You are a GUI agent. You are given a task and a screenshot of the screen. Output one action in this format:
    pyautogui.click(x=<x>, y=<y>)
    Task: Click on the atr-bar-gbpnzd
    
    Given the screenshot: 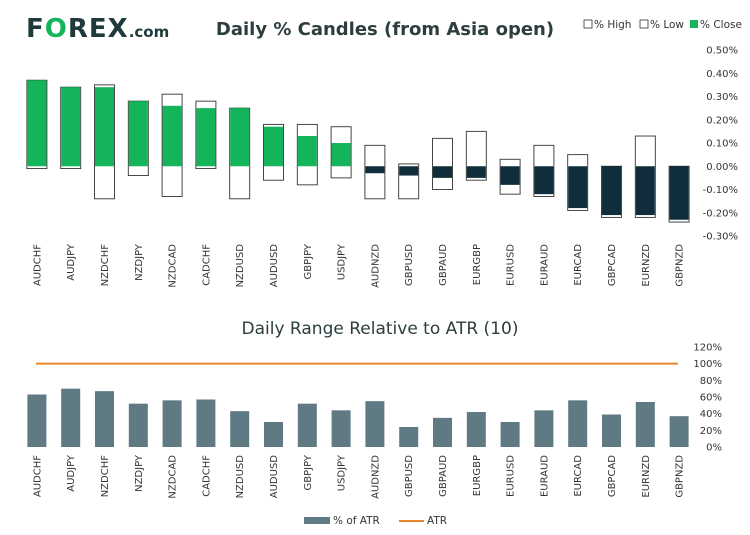 What is the action you would take?
    pyautogui.click(x=679, y=431)
    